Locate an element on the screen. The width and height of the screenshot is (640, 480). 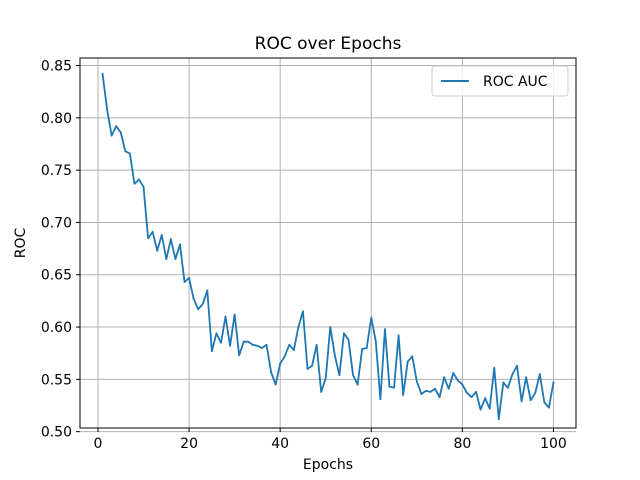
y-tick-label: 0.60 is located at coordinates (56, 328).